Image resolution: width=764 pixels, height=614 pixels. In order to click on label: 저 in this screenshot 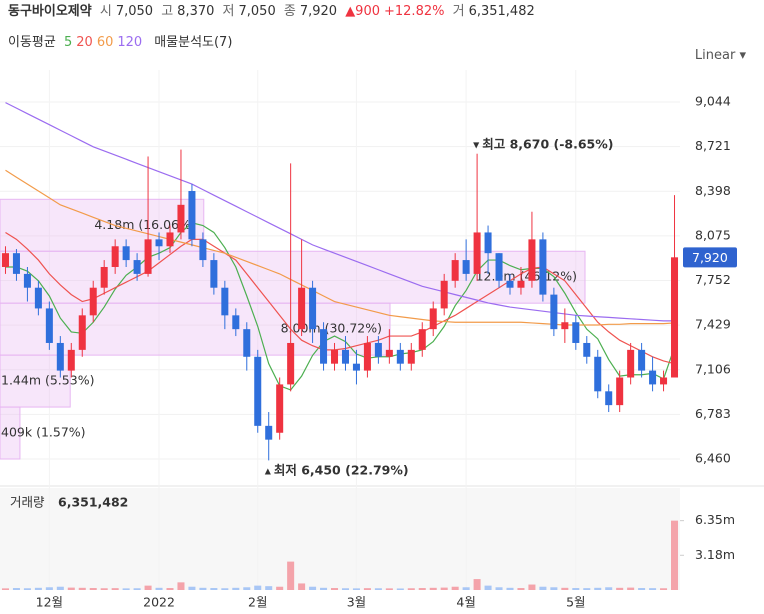, I will do `click(228, 11)`.